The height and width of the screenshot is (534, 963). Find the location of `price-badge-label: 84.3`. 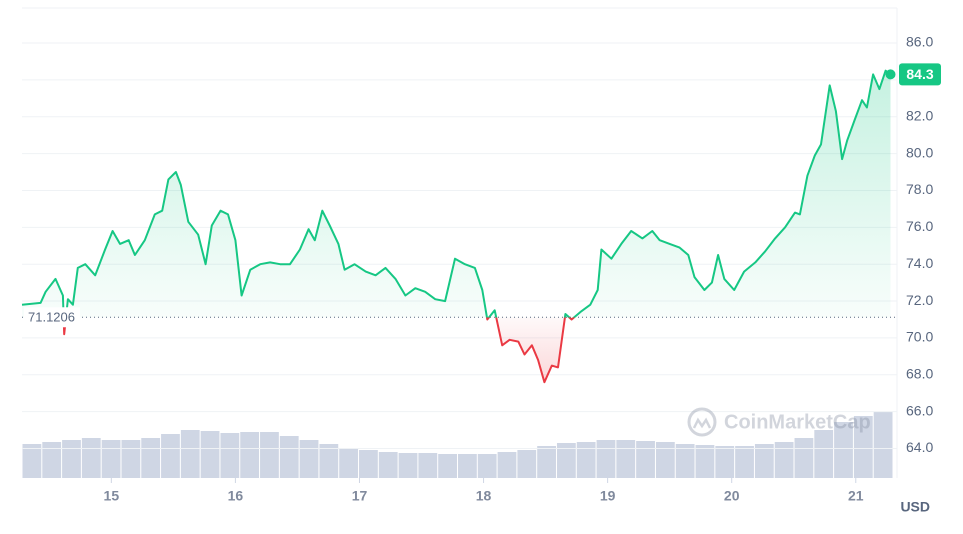

price-badge-label: 84.3 is located at coordinates (919, 74).